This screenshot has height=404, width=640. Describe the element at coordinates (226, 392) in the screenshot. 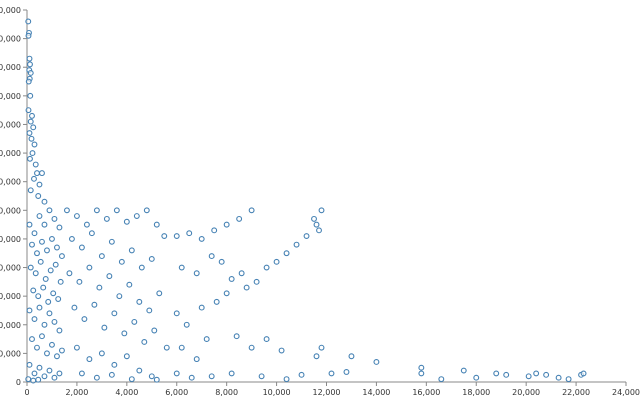

I see `x-tick-label: 8,000` at that location.